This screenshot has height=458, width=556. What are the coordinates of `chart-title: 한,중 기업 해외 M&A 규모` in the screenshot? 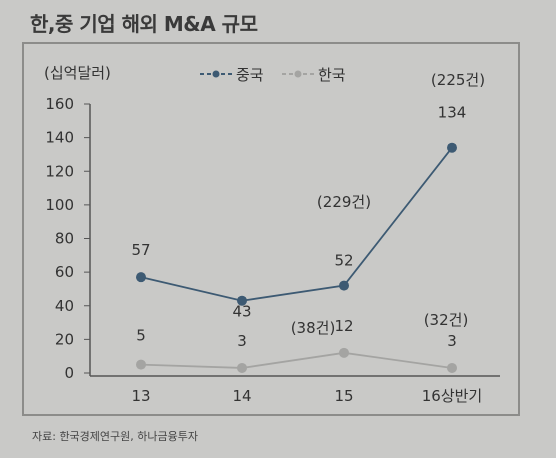 It's located at (144, 24).